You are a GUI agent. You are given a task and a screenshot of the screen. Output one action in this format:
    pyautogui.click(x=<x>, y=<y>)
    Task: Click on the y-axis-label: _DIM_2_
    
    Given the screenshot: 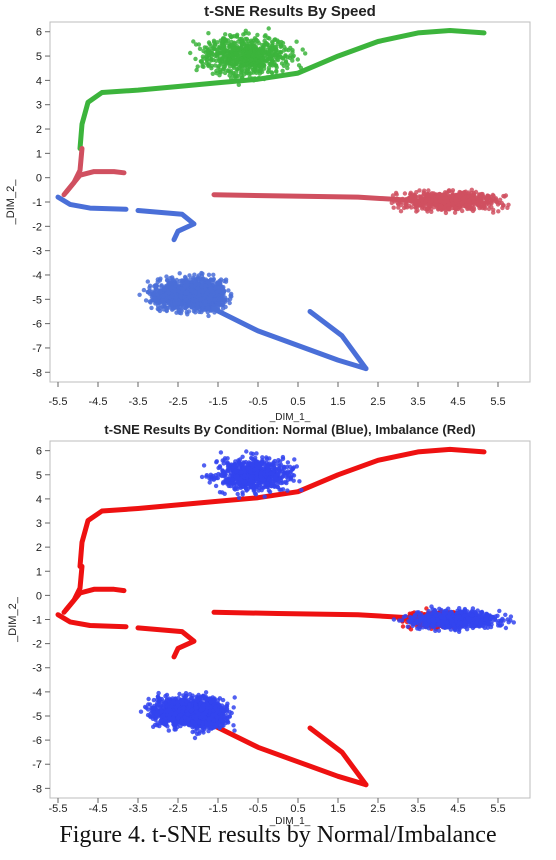 What is the action you would take?
    pyautogui.click(x=11, y=202)
    